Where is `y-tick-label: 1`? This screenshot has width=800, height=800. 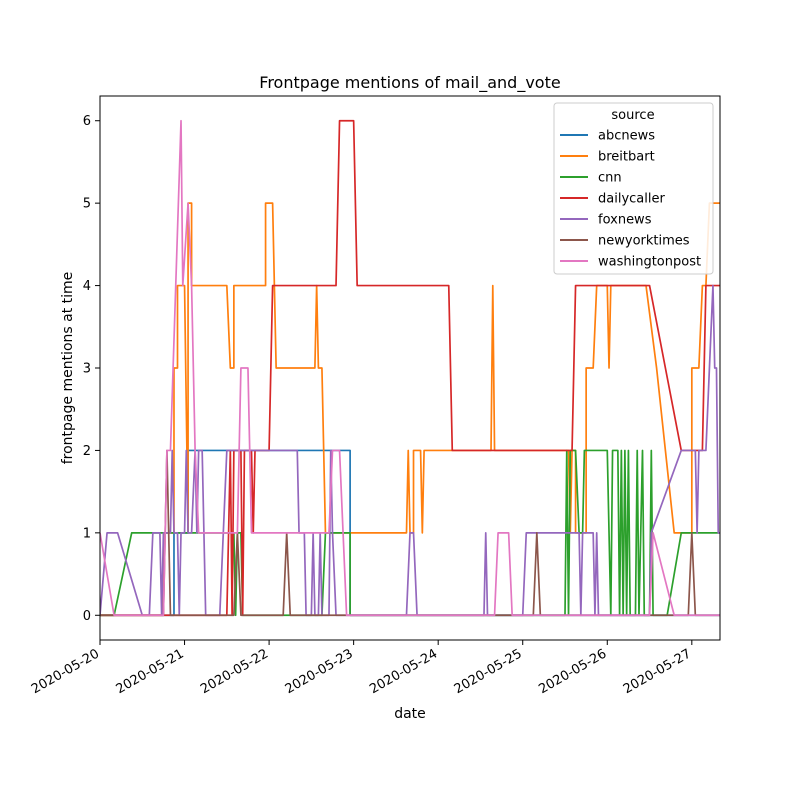 y-tick-label: 1 is located at coordinates (87, 533).